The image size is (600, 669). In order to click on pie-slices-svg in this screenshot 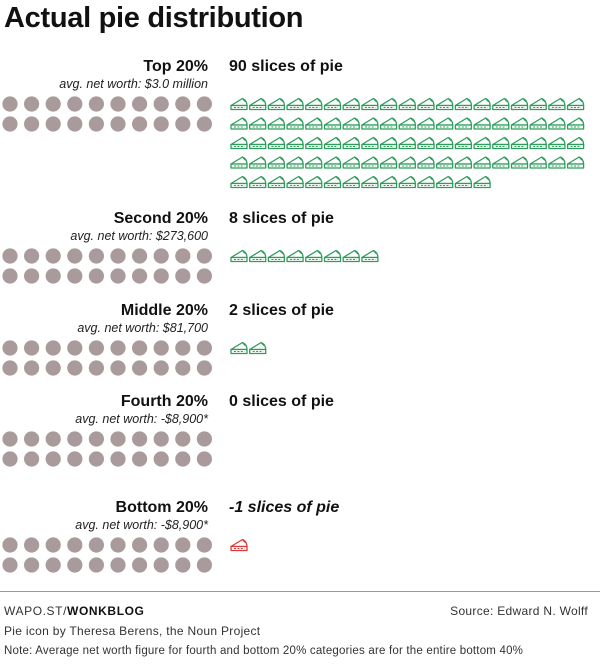, I will do `click(407, 143)`.